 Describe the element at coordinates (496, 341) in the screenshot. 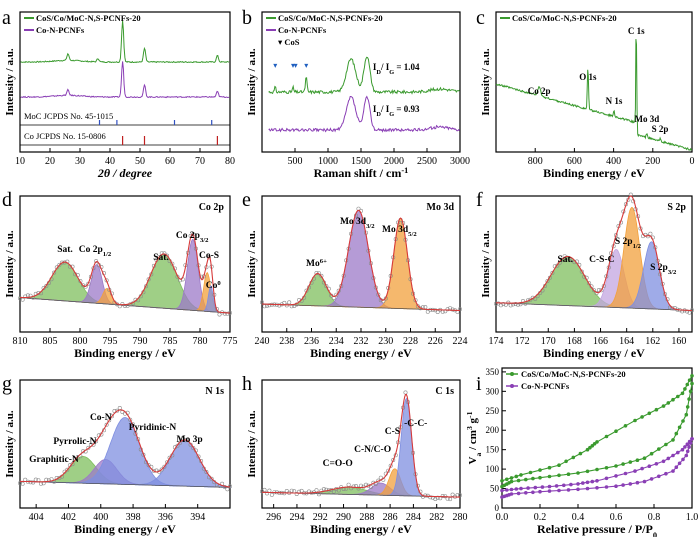

I see `x-tick-label: 174` at that location.